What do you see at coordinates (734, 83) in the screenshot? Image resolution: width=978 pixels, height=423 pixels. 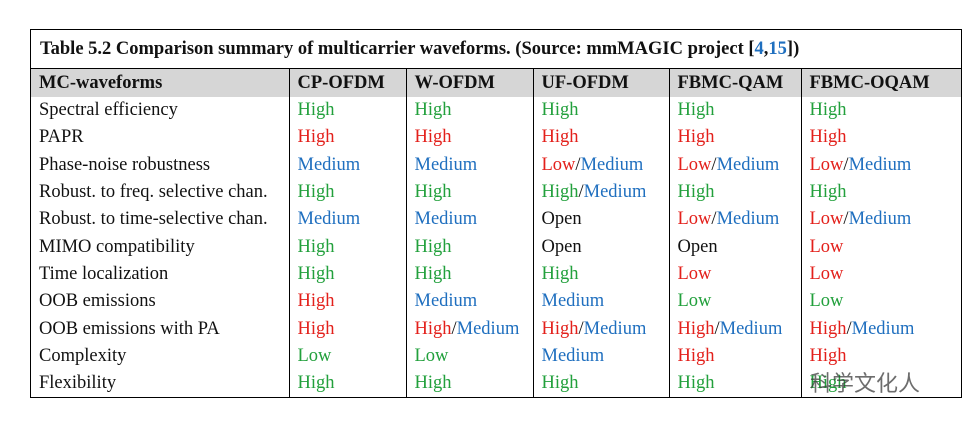 I see `column-header: FBMC-QAM` at bounding box center [734, 83].